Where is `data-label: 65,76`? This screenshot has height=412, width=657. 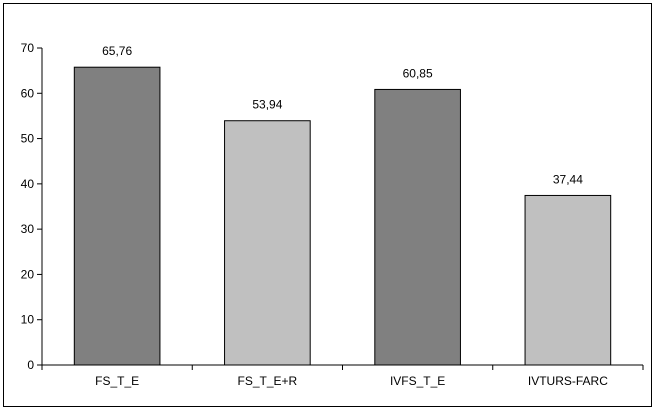
data-label: 65,76 is located at coordinates (117, 51).